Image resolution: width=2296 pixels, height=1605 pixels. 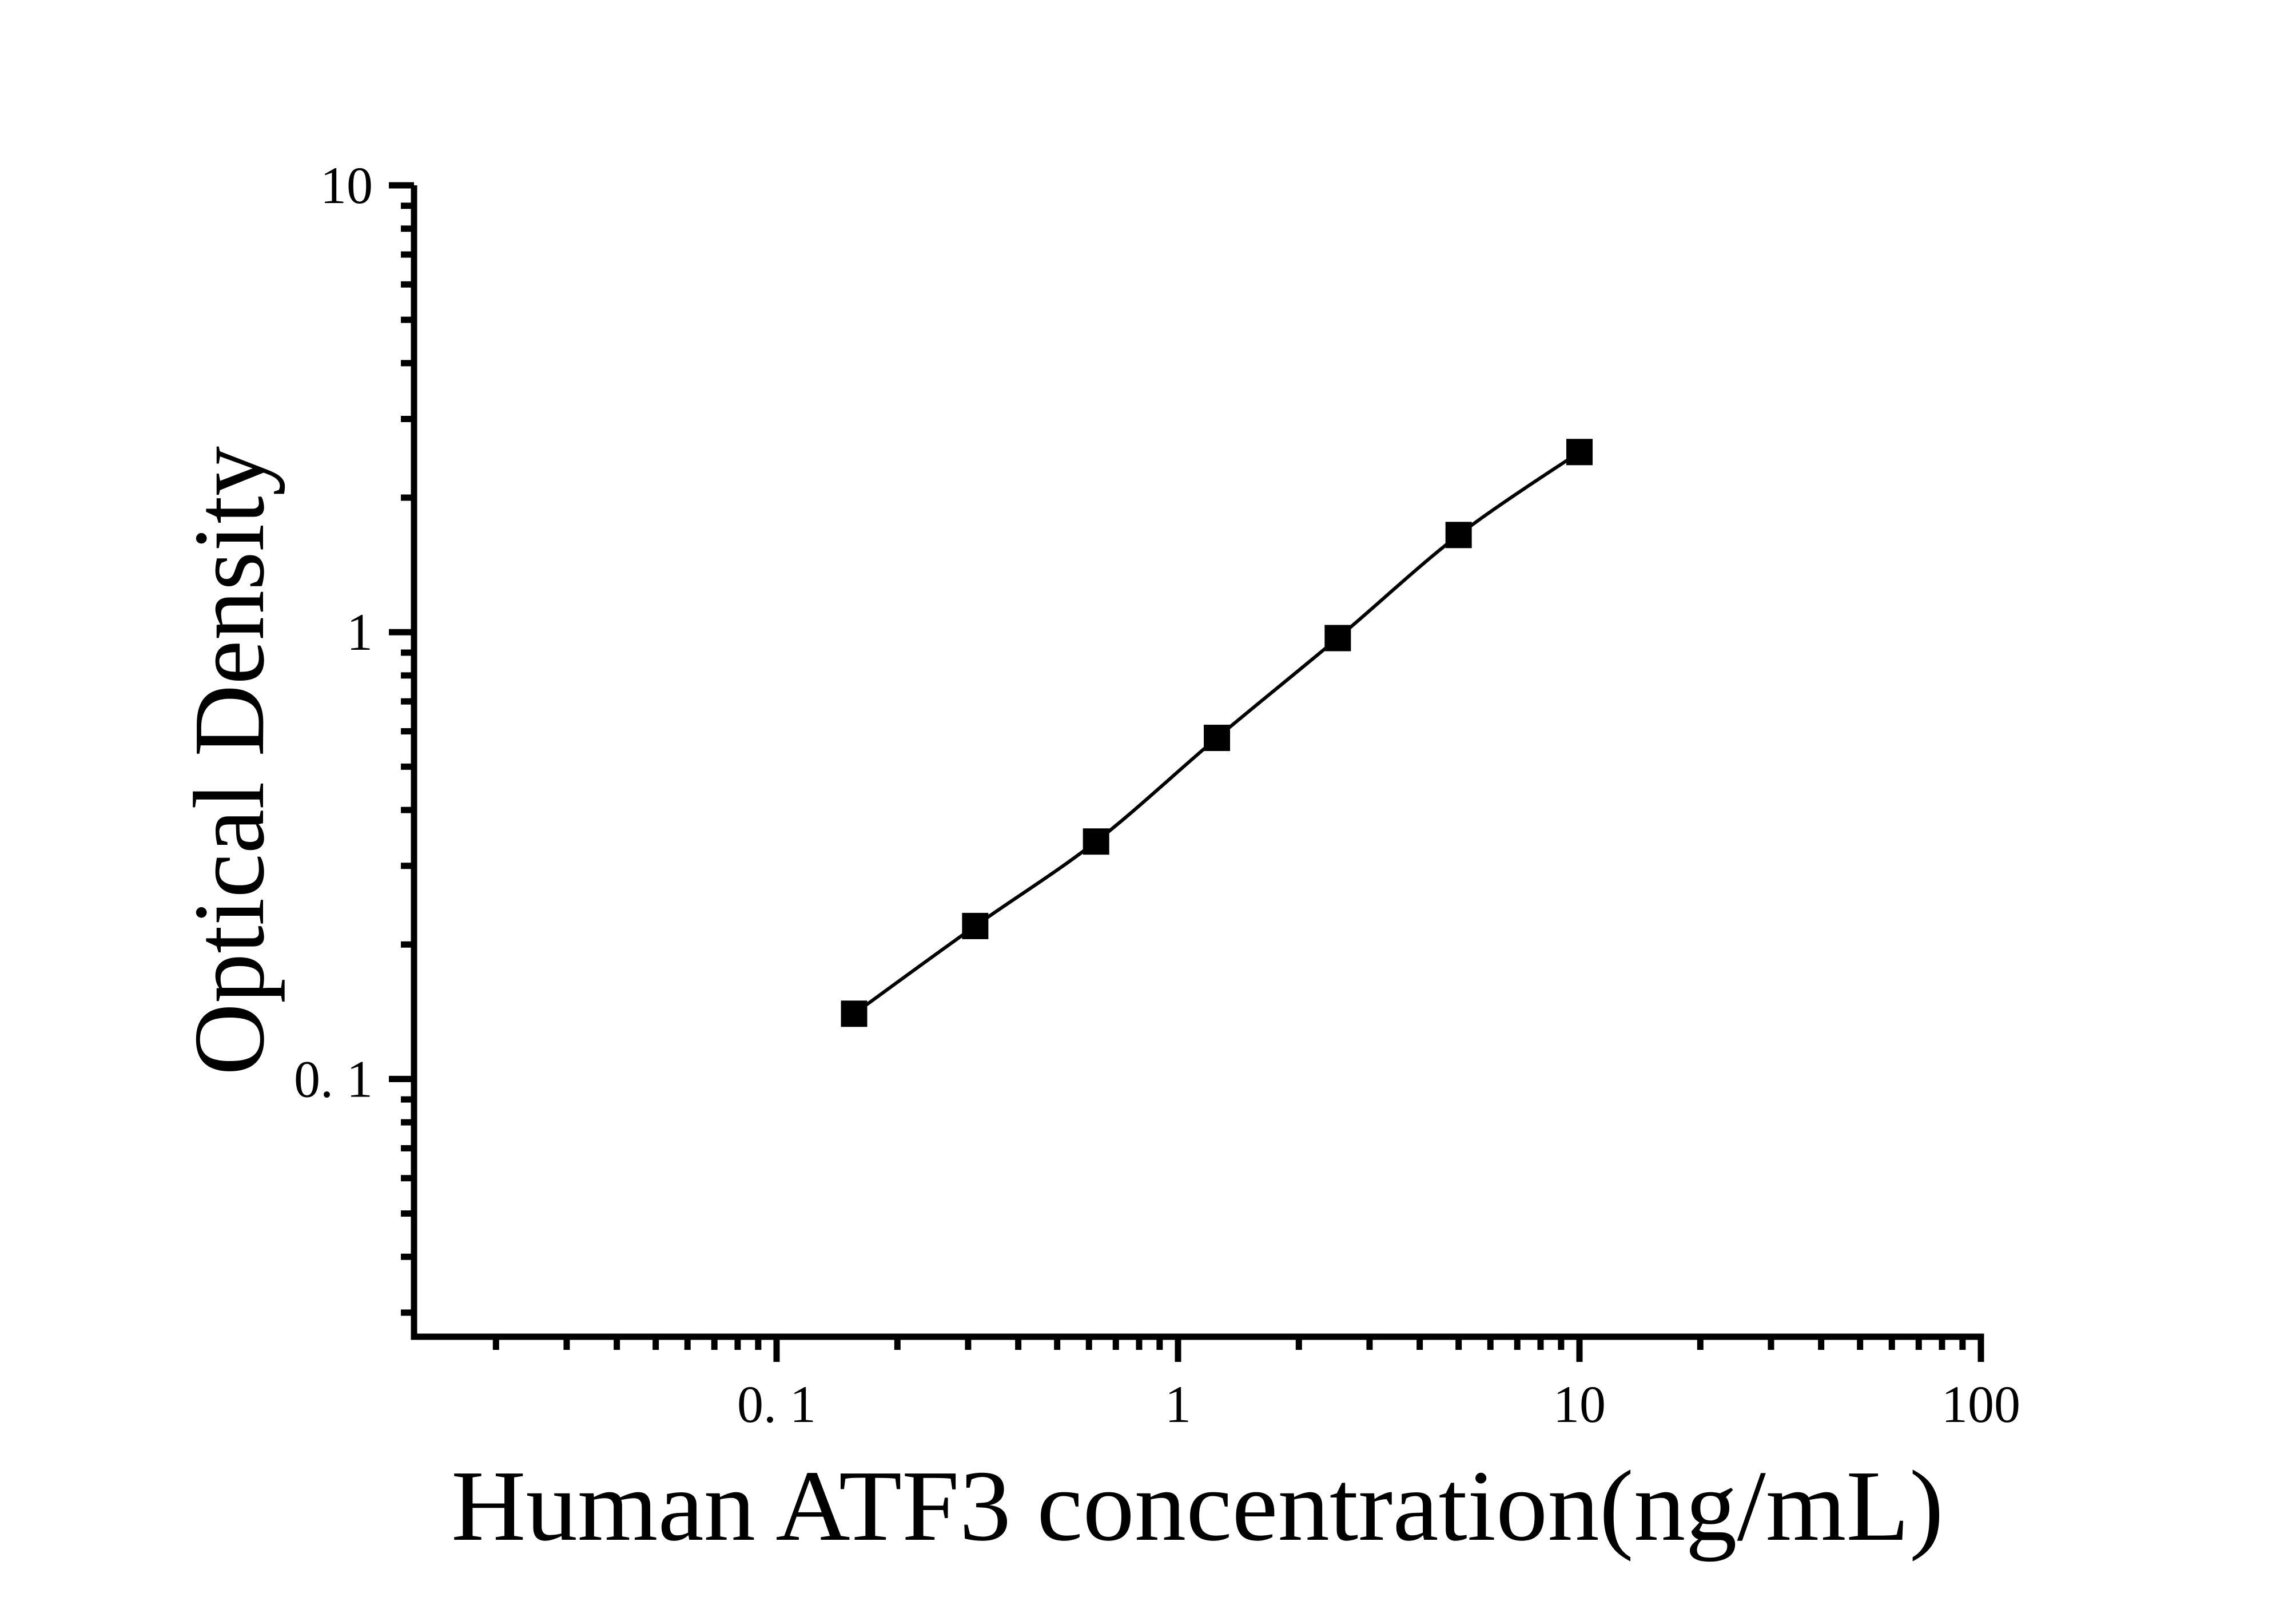 I want to click on x-tick-label: 100, so click(x=1981, y=1404).